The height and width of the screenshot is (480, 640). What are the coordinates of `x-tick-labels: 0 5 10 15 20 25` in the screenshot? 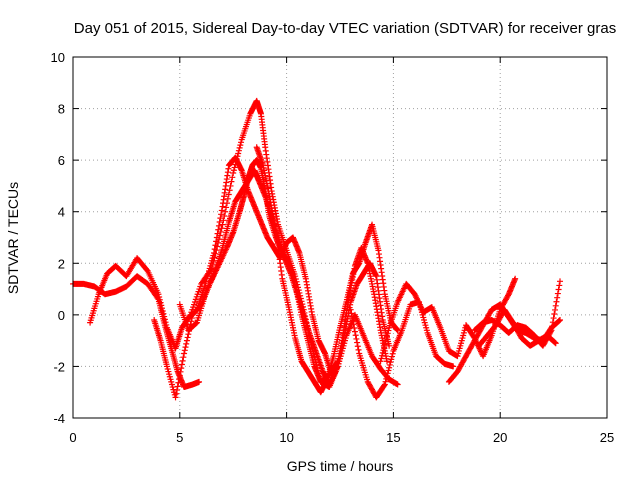 It's located at (341, 437).